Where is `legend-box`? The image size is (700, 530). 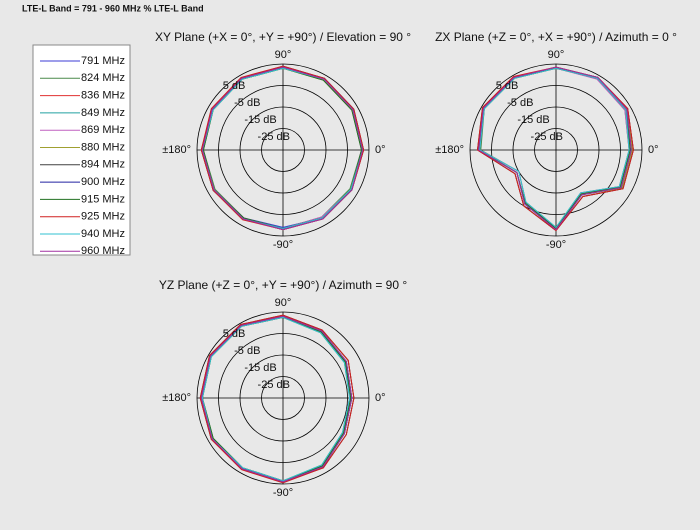 legend-box is located at coordinates (81, 150).